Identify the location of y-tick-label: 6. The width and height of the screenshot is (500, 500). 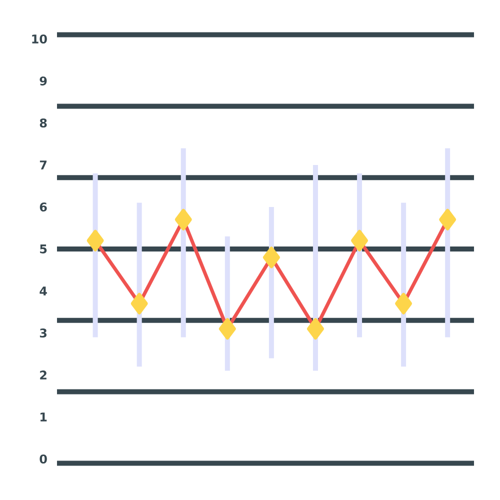
(43, 207).